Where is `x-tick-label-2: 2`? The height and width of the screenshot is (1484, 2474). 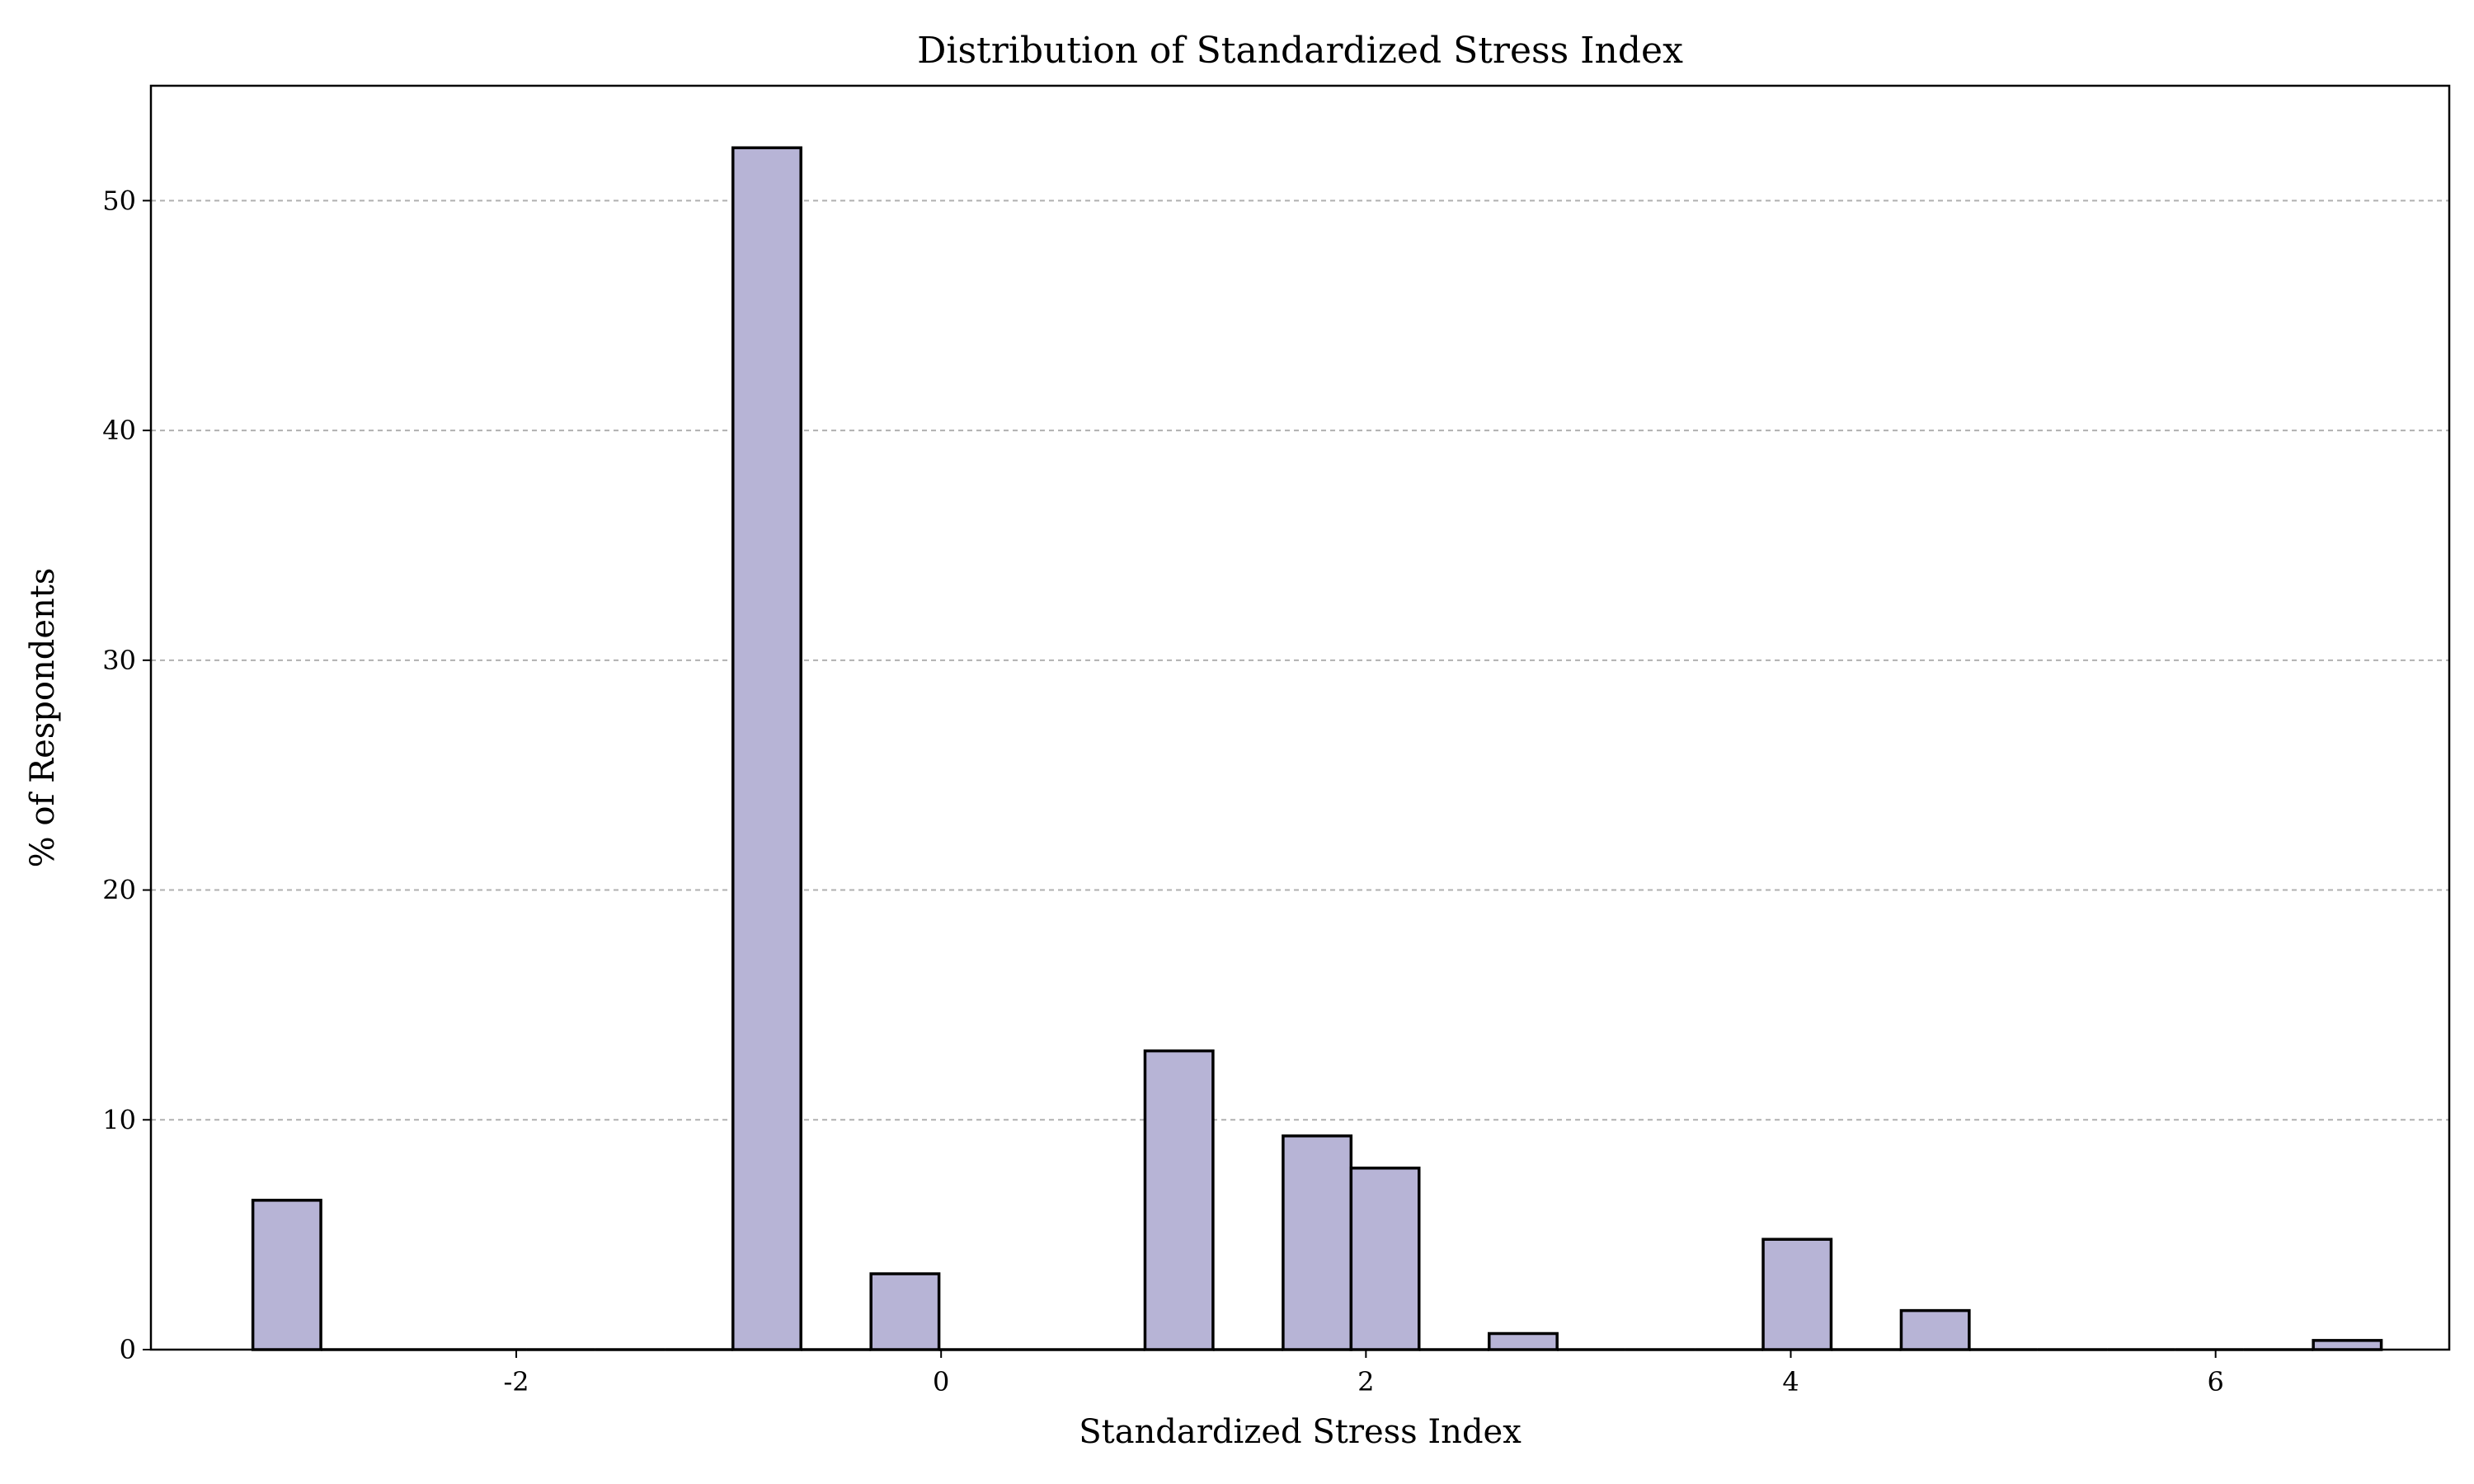
x-tick-label-2: 2 is located at coordinates (1365, 1381).